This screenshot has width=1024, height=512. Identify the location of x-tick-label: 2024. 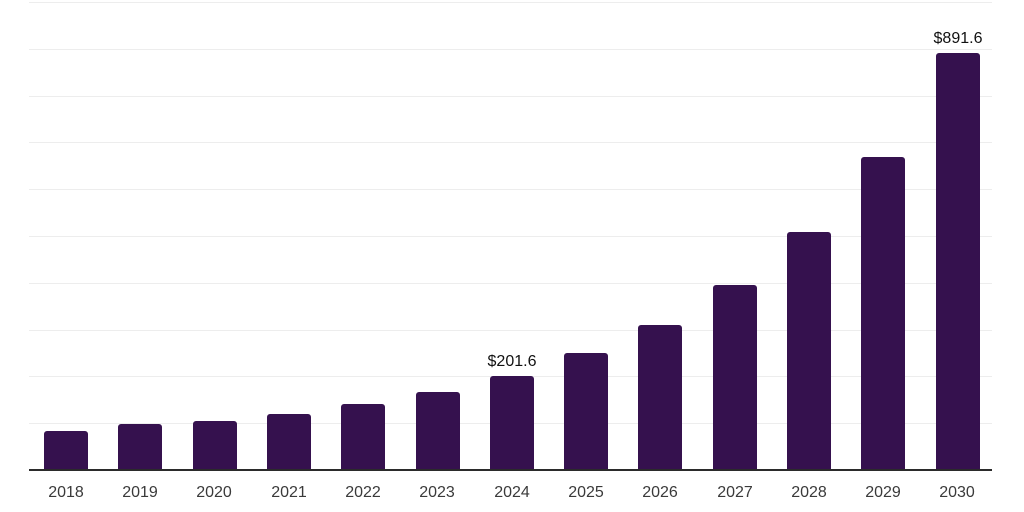
(512, 492).